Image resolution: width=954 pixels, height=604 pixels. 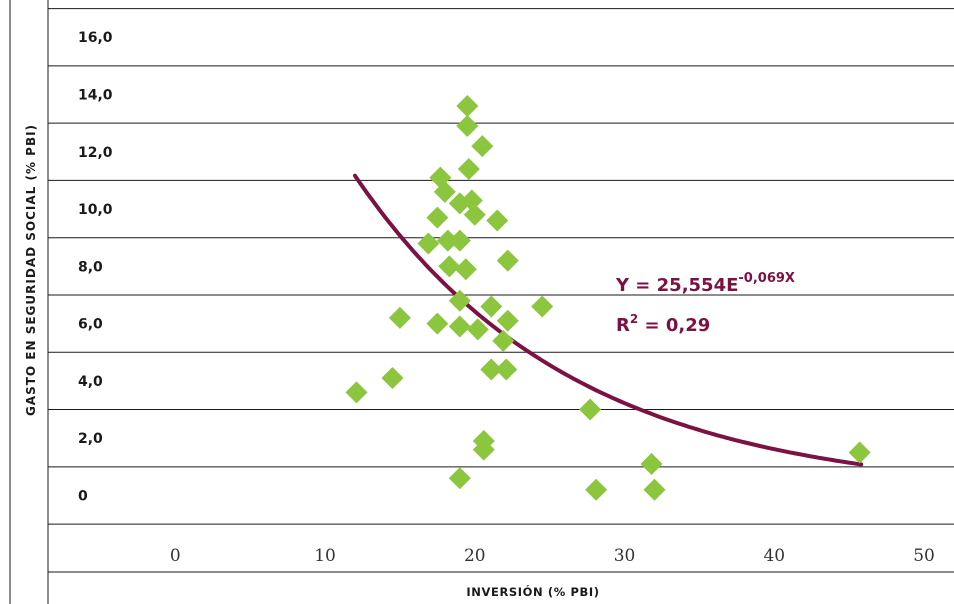 What do you see at coordinates (774, 556) in the screenshot?
I see `x-tick-label: 40` at bounding box center [774, 556].